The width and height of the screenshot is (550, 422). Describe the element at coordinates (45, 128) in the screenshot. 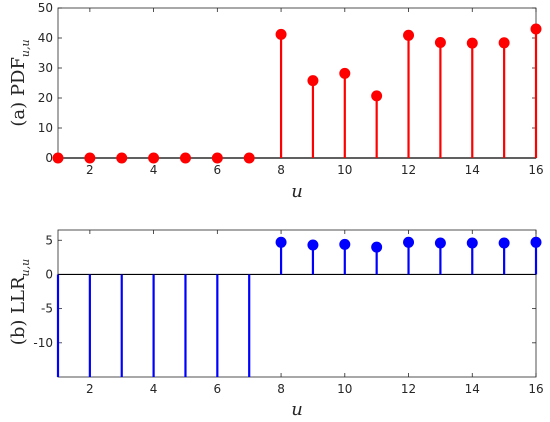

I see `panel-a-ytick-label: 10` at that location.